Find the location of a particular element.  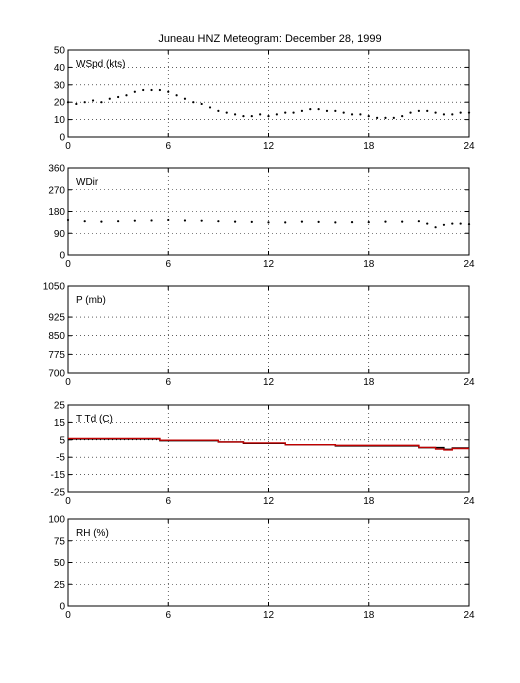

panel-2: 0 6 12 18 24 700 775 850 925 1050 P (mb) is located at coordinates (259, 335).